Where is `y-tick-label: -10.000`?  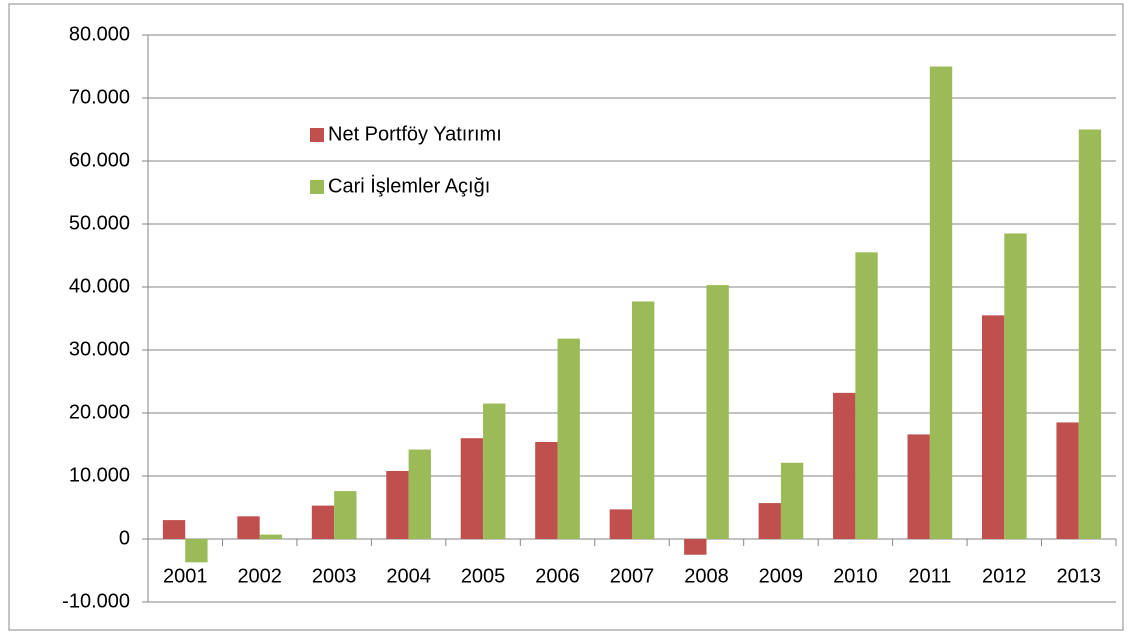 y-tick-label: -10.000 is located at coordinates (96, 601).